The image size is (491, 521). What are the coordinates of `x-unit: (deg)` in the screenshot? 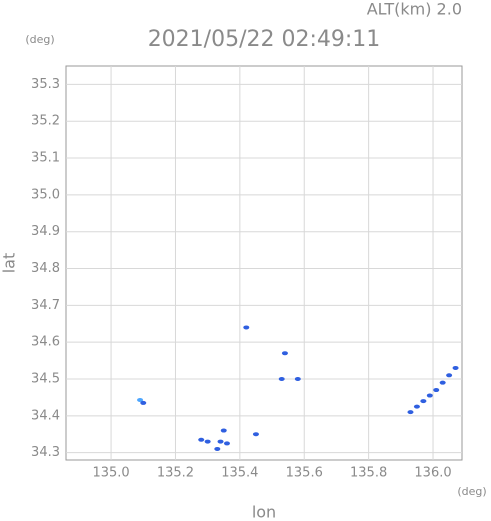 It's located at (471, 491).